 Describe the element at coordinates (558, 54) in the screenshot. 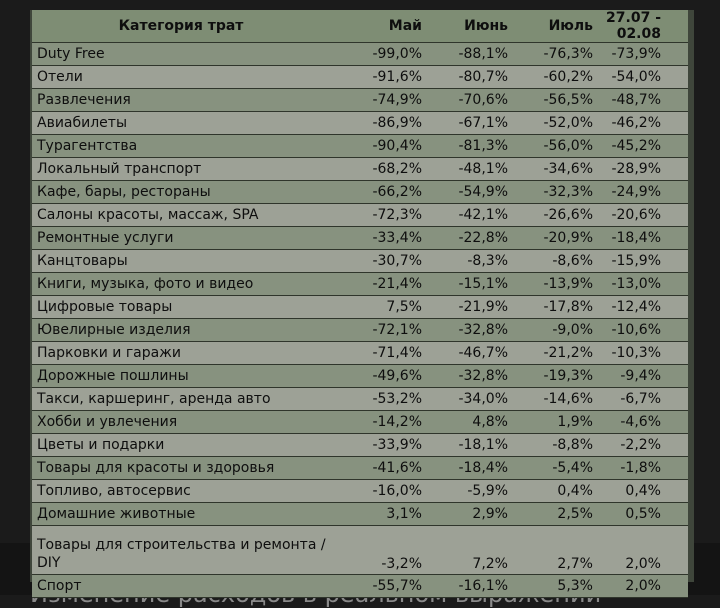

I see `july-cell: -76,3%` at that location.